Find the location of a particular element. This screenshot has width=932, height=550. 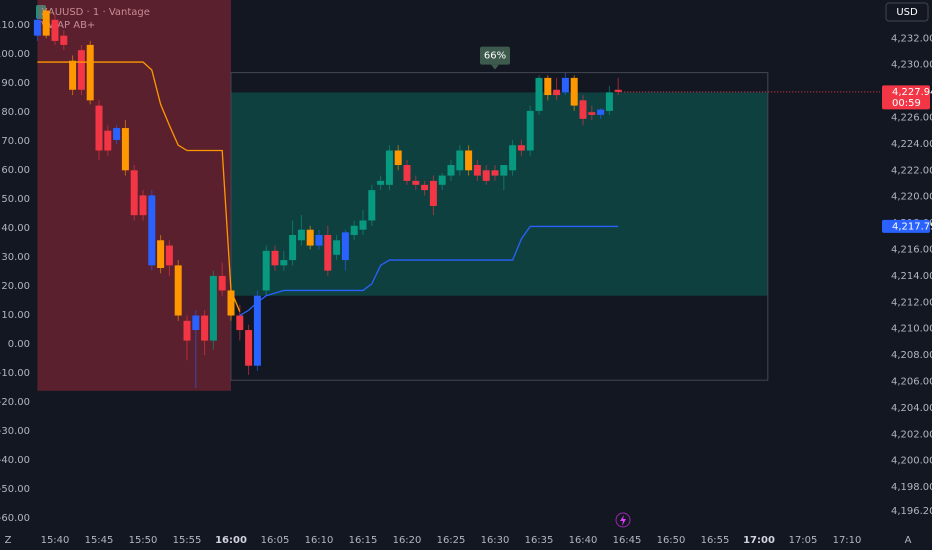

y2-tick-label: 90.00 is located at coordinates (15, 83).